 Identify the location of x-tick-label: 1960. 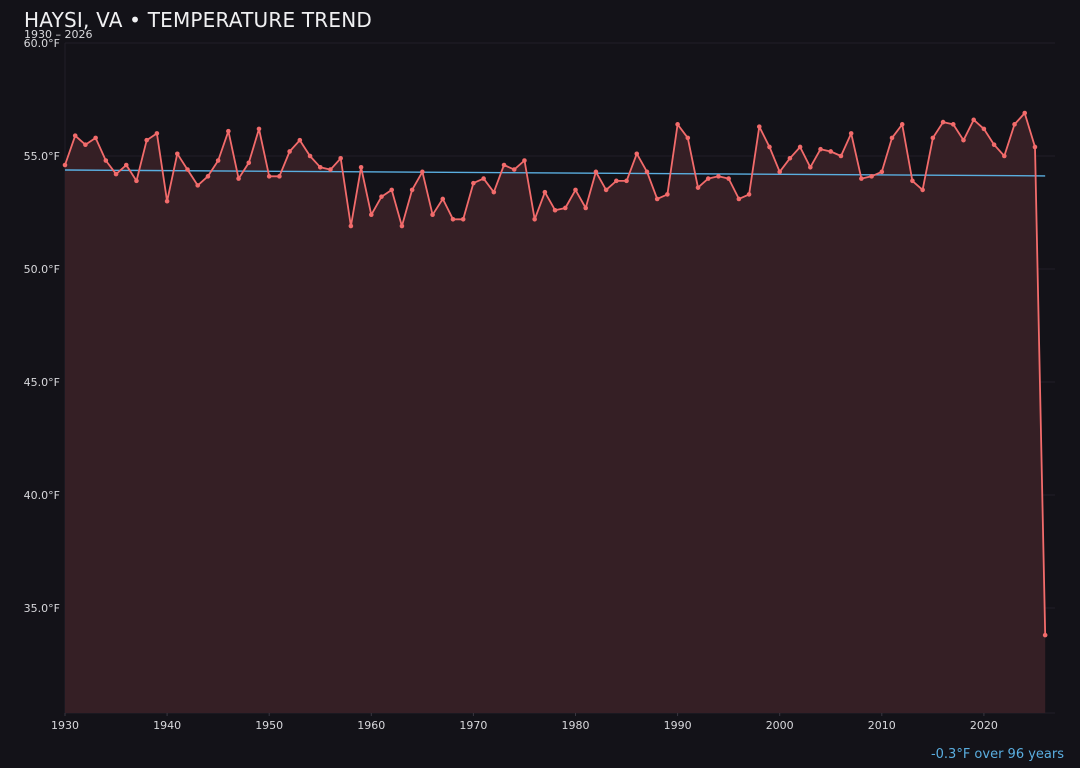
(371, 725).